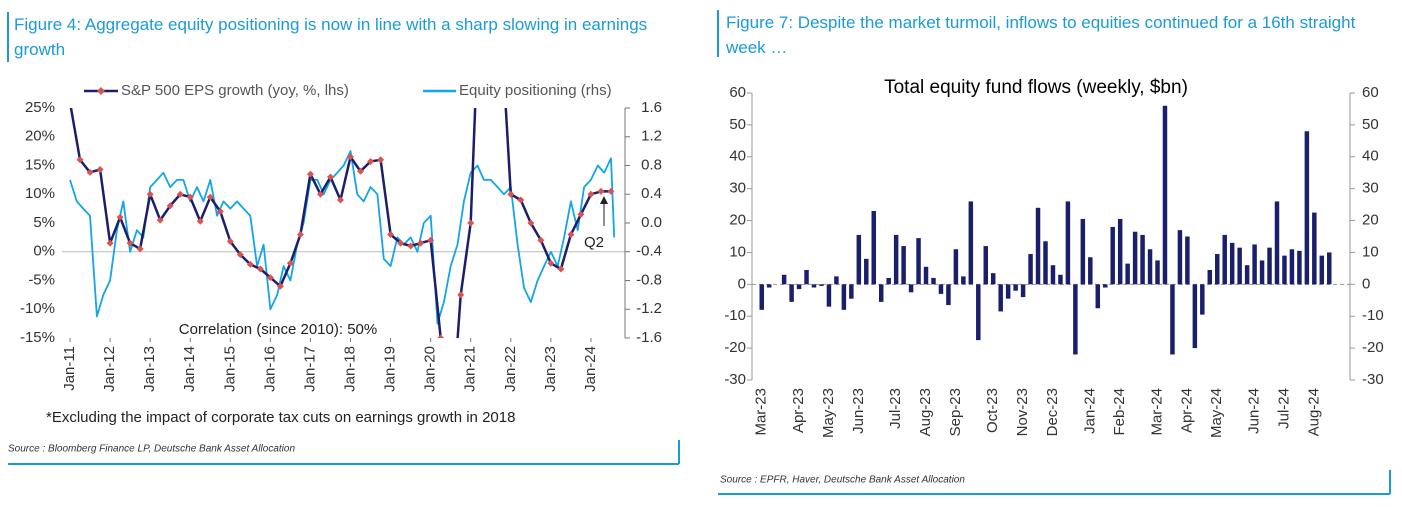 The height and width of the screenshot is (507, 1402). Describe the element at coordinates (1022, 412) in the screenshot. I see `x-tick-label: Nov-23` at that location.